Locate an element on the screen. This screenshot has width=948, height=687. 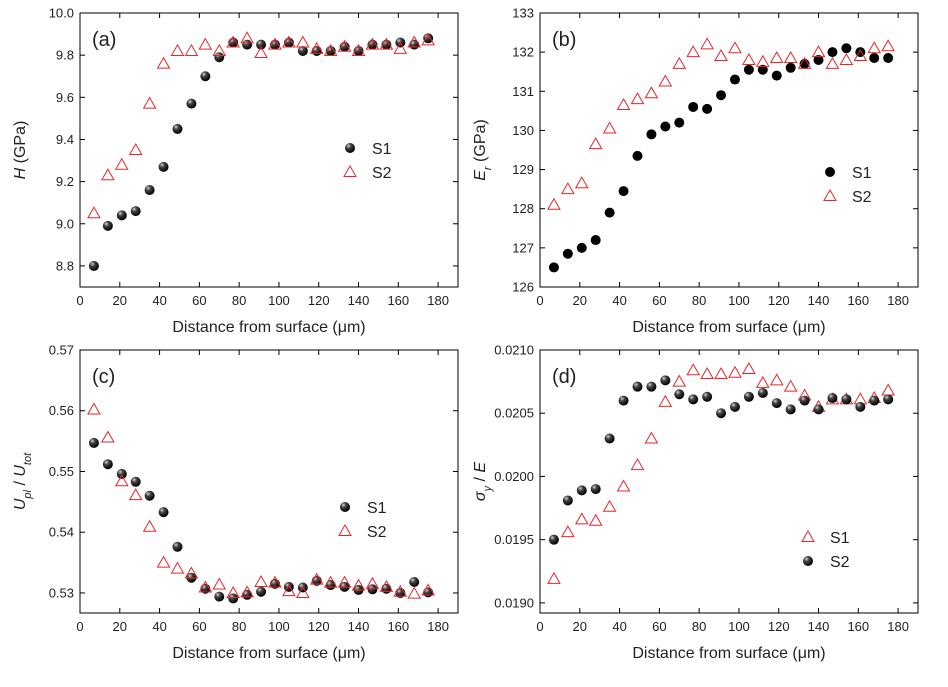
y-tick-label: 133 is located at coordinates (523, 13).